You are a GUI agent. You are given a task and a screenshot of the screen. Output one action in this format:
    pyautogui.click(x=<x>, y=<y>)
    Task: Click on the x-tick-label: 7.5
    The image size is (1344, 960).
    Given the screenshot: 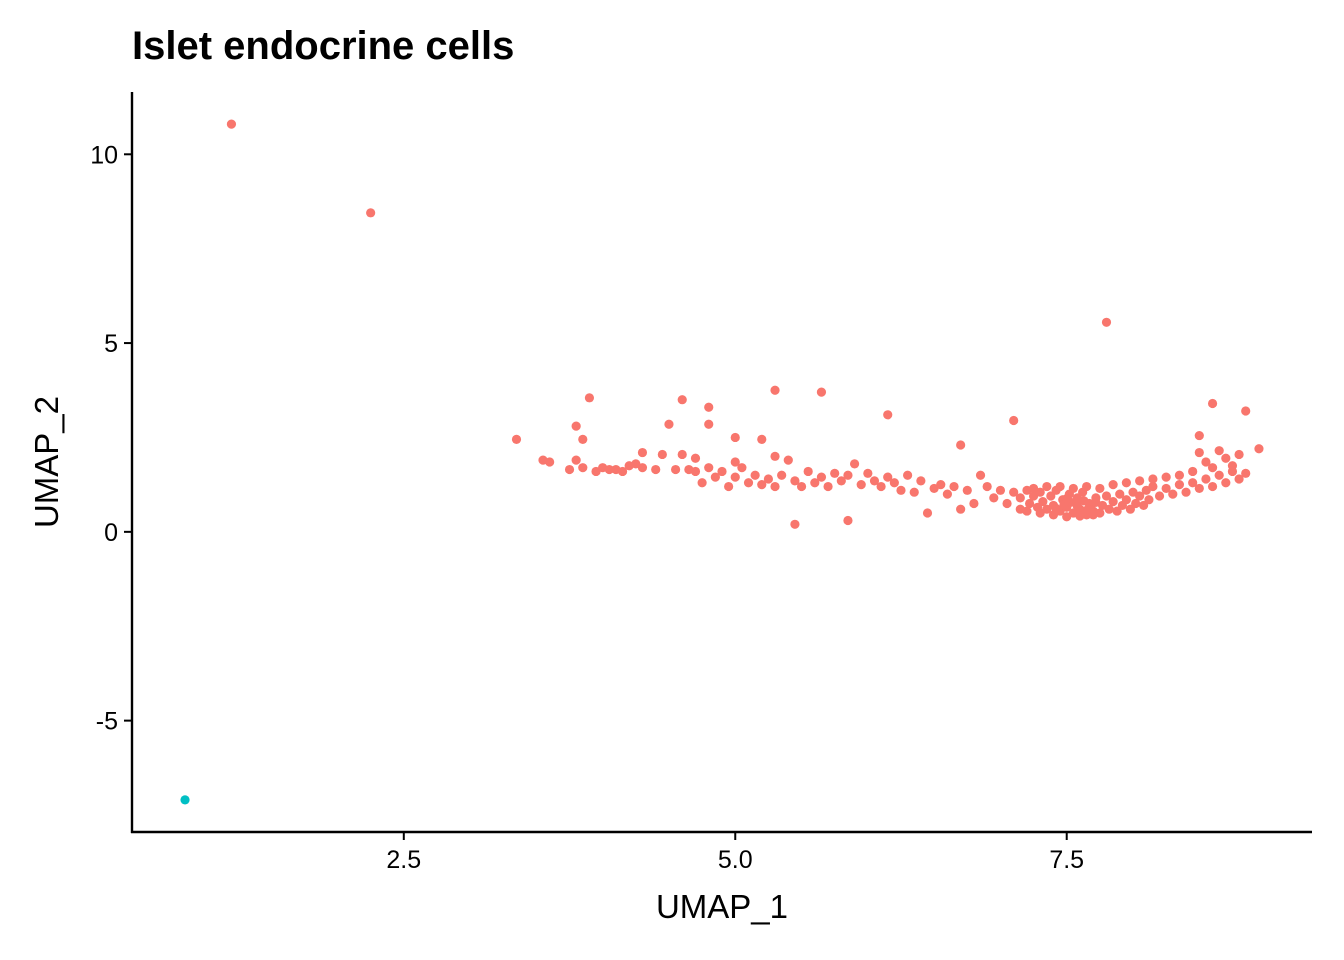 What is the action you would take?
    pyautogui.click(x=1066, y=860)
    